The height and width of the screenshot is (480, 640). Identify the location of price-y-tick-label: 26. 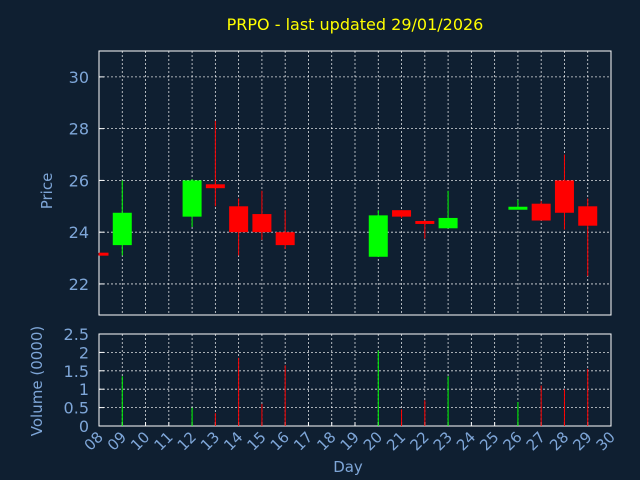
(79, 180).